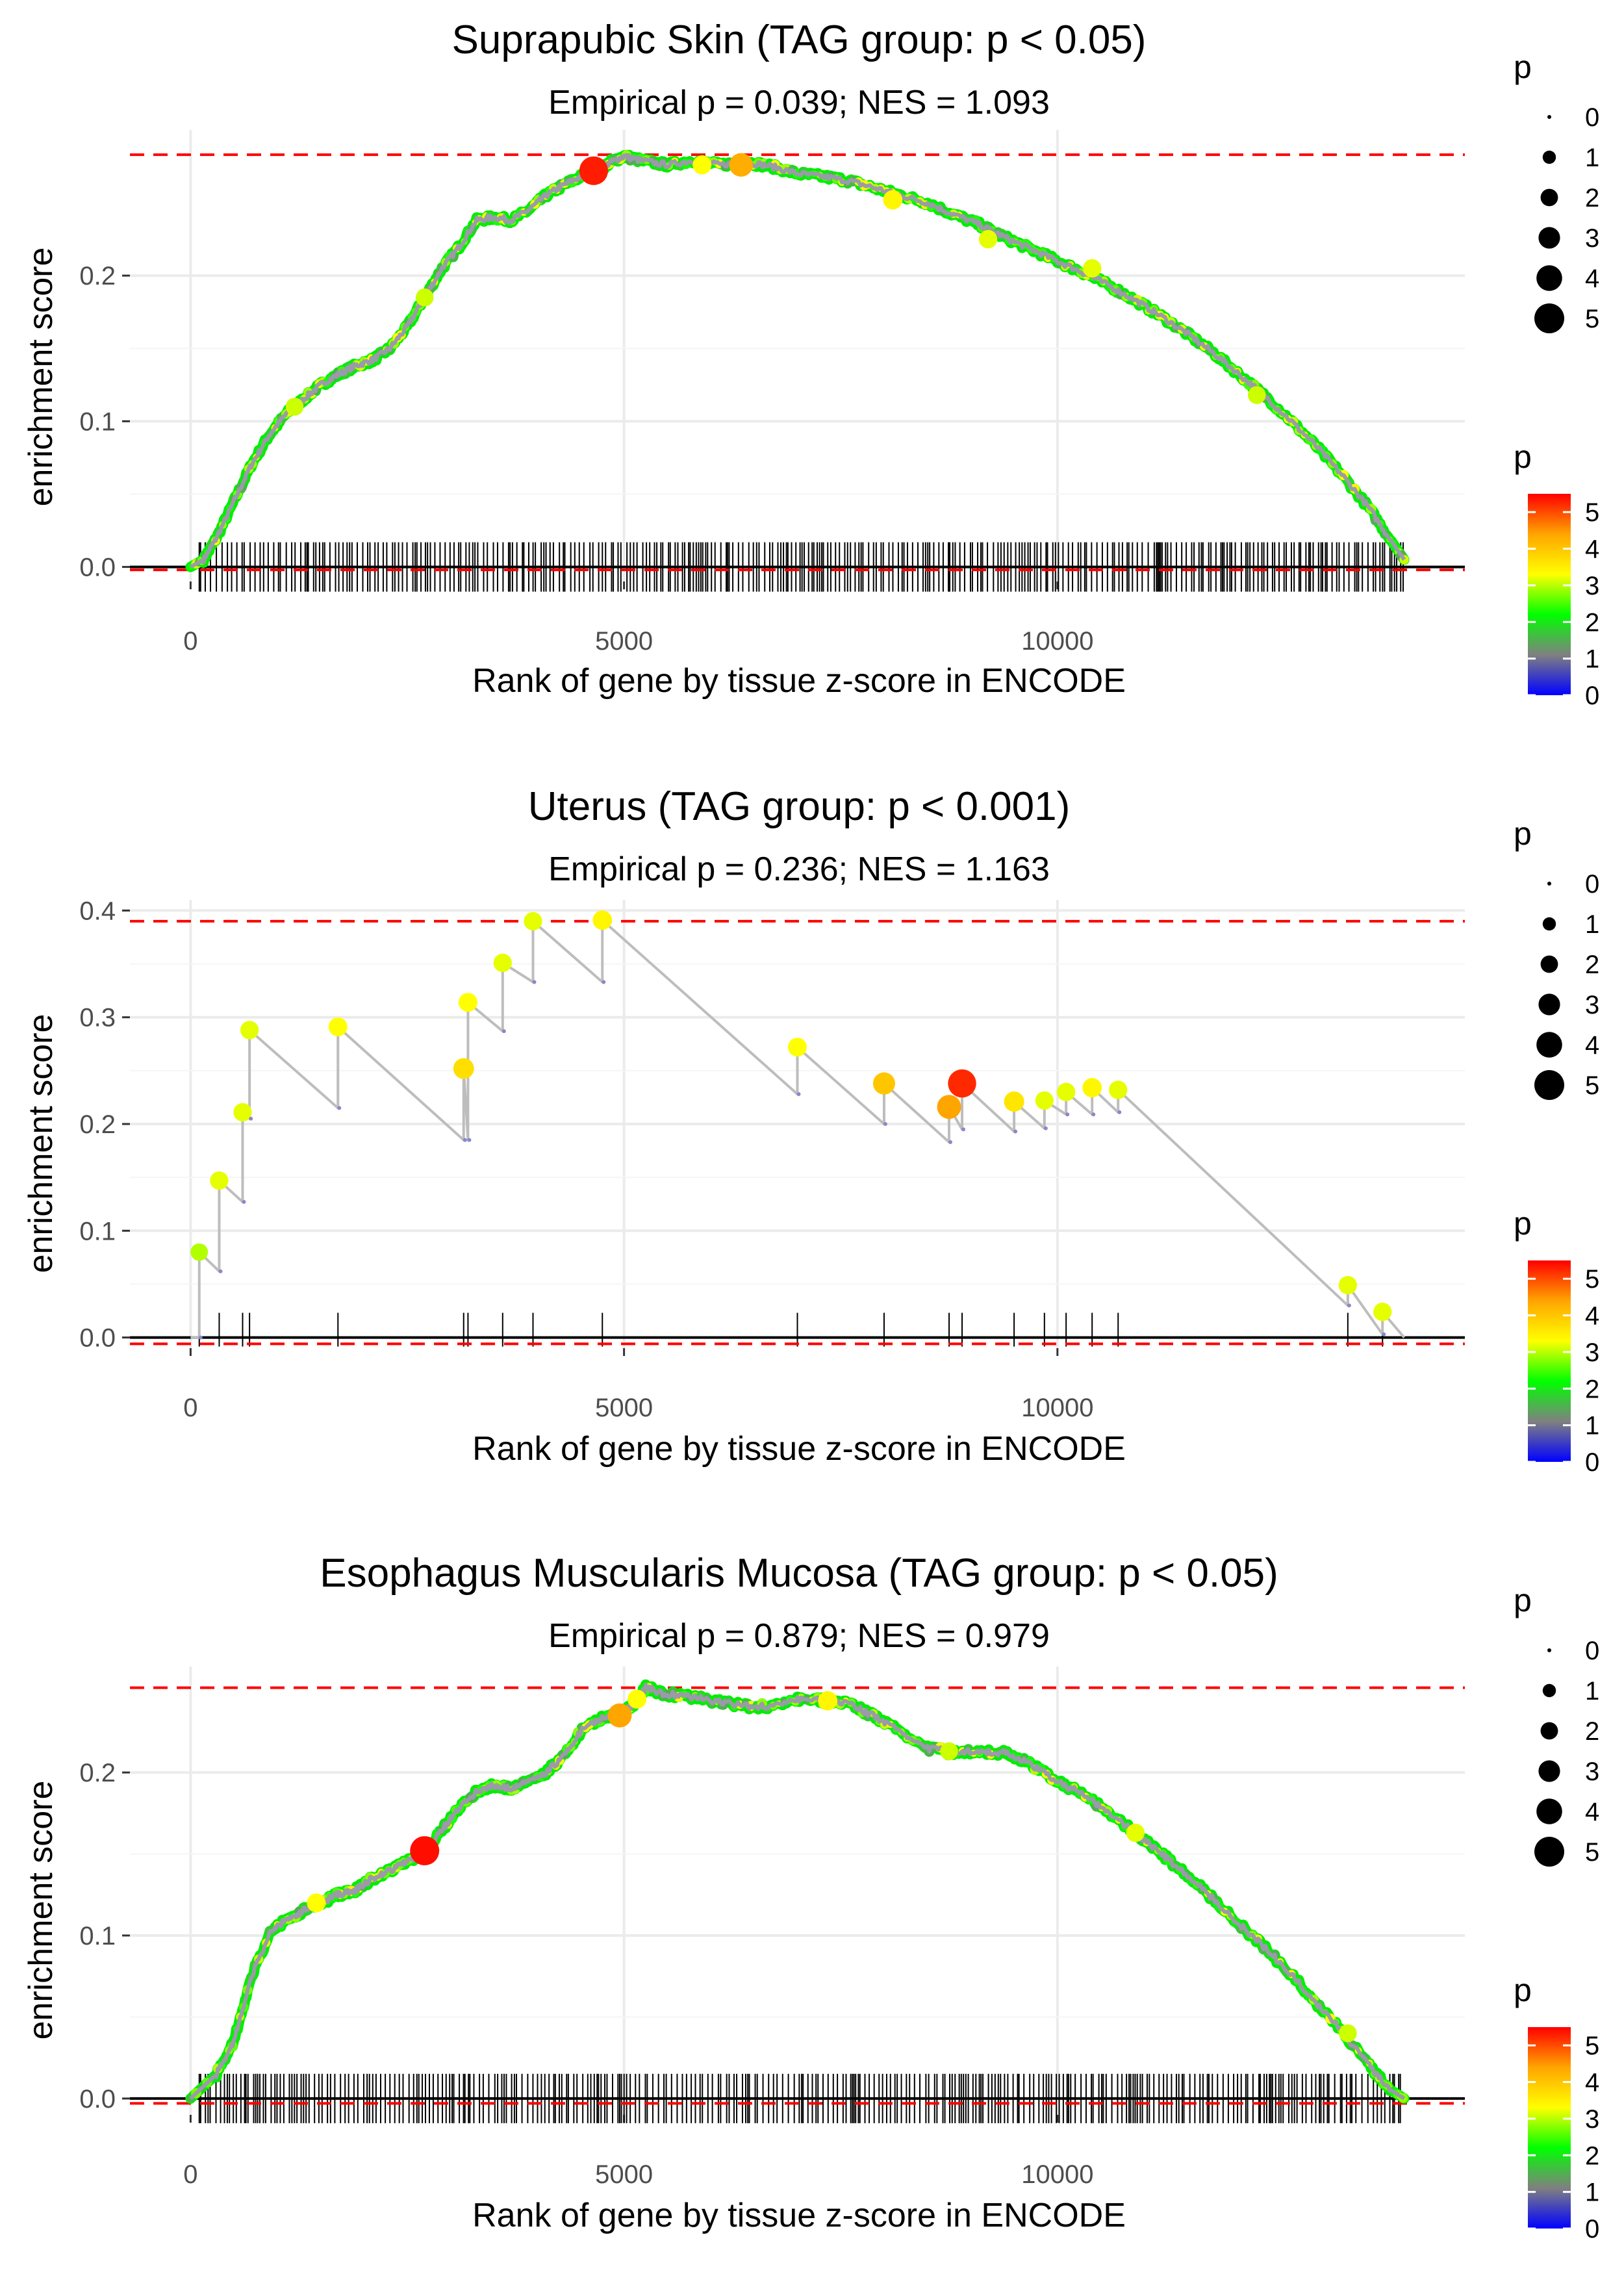  What do you see at coordinates (1592, 586) in the screenshot?
I see `legend-color-label: 3` at bounding box center [1592, 586].